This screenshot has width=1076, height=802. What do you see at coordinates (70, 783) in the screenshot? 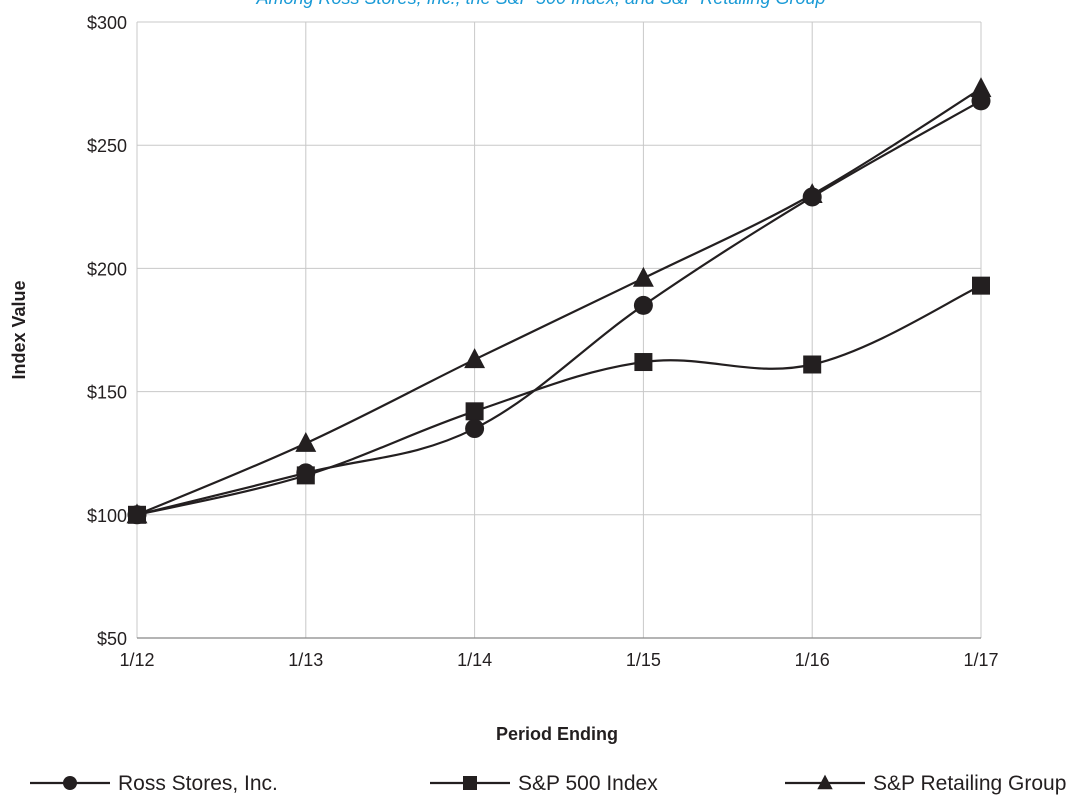
I see `legend-marker-circle` at bounding box center [70, 783].